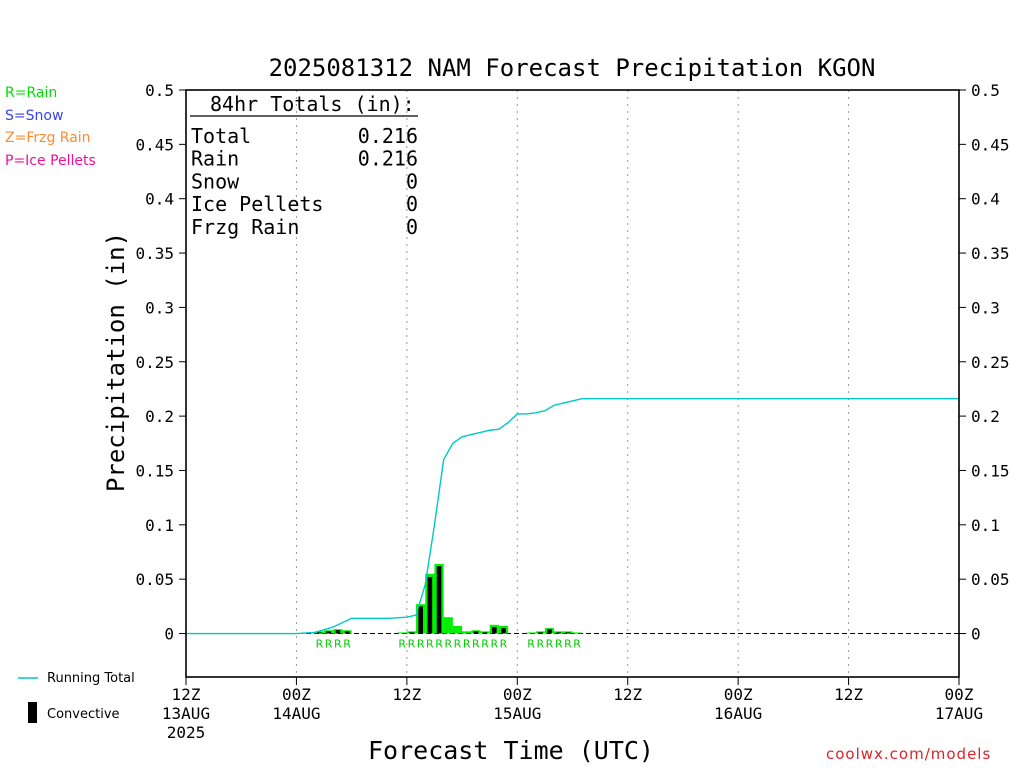 Image resolution: width=1024 pixels, height=768 pixels. I want to click on totals-row-label: Frzg Rain, so click(245, 227).